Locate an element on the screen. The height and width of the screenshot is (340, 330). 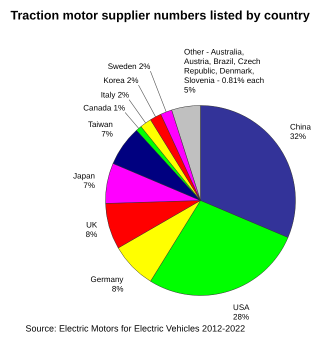
slice-label: Italy 2% is located at coordinates (115, 95).